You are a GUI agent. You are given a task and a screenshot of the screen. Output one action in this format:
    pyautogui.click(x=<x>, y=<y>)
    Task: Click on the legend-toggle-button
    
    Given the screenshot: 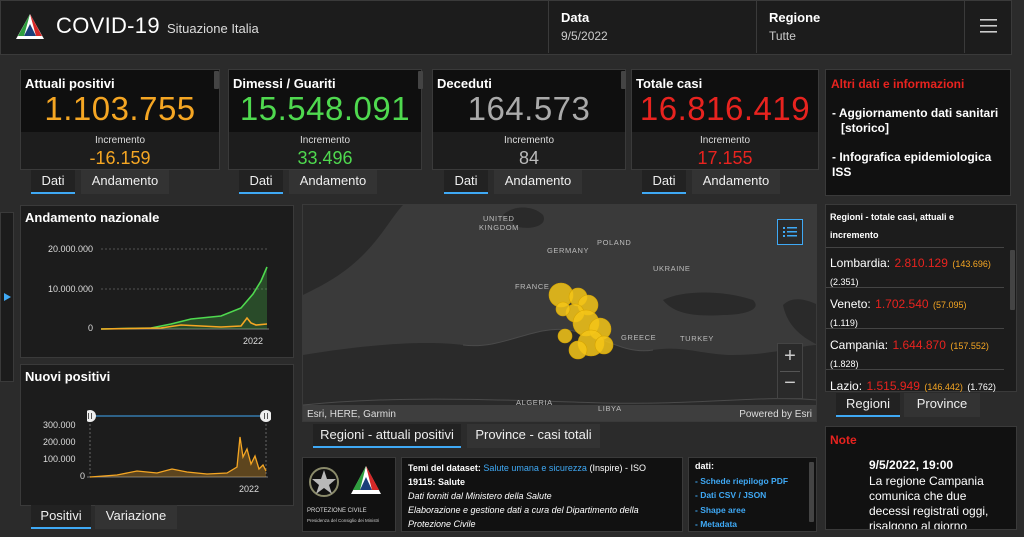 What is the action you would take?
    pyautogui.click(x=790, y=232)
    